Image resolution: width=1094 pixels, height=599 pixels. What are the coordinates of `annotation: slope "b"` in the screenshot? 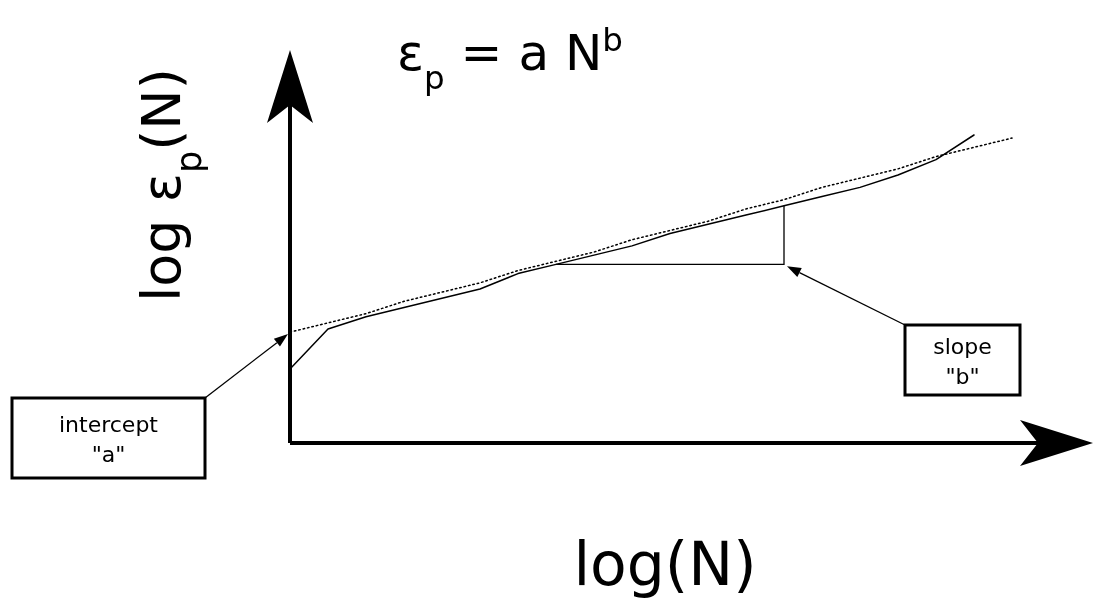 It's located at (962, 361).